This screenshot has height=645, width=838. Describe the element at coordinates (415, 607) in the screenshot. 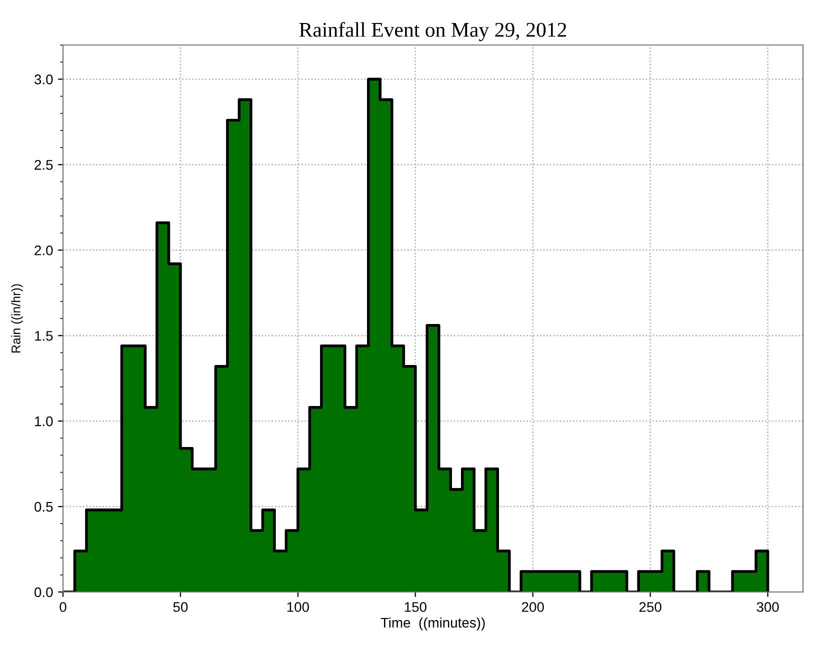

I see `x-tick-label: 150` at that location.